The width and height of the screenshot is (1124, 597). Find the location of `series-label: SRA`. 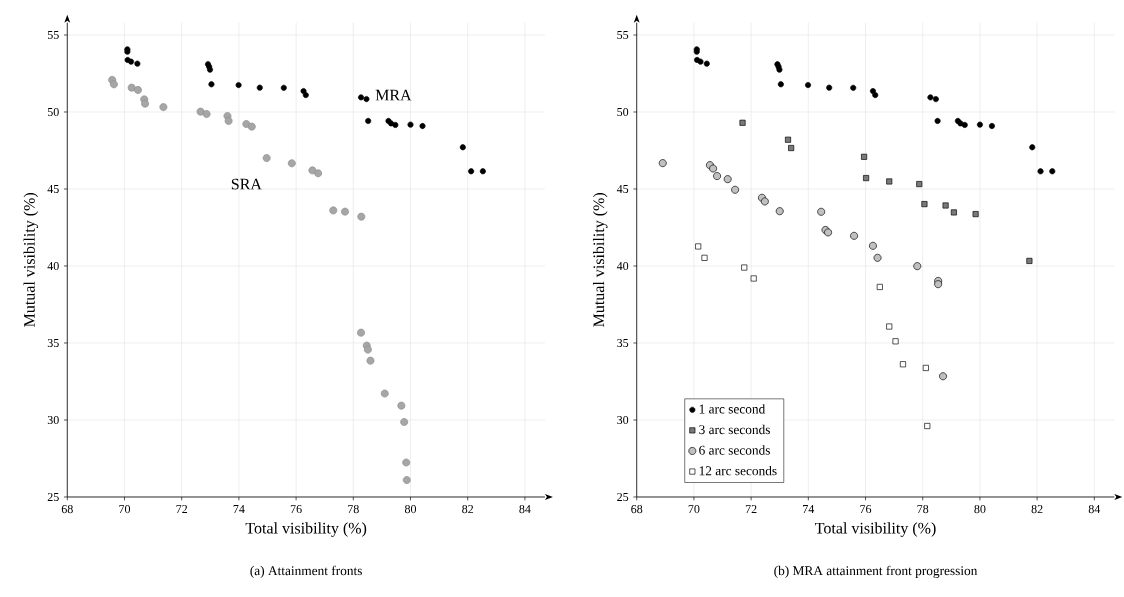

series-label: SRA is located at coordinates (246, 184).